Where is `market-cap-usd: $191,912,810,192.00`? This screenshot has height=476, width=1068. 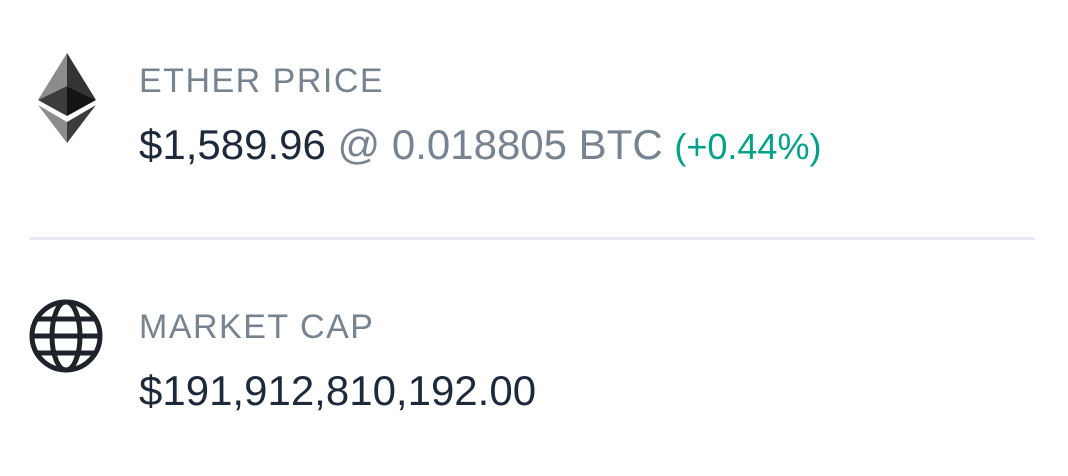 market-cap-usd: $191,912,810,192.00 is located at coordinates (338, 390).